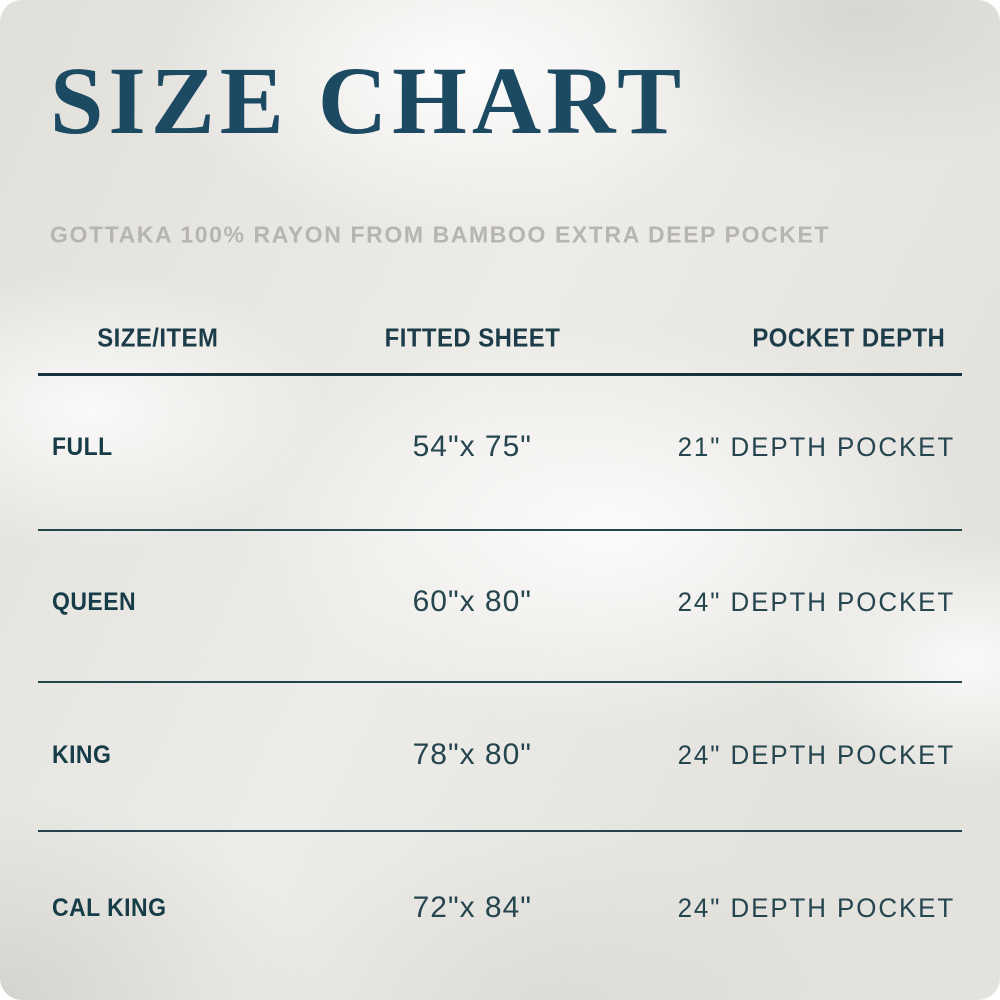  Describe the element at coordinates (472, 446) in the screenshot. I see `cell-fitted-sheet-full: 54"x 75"` at that location.